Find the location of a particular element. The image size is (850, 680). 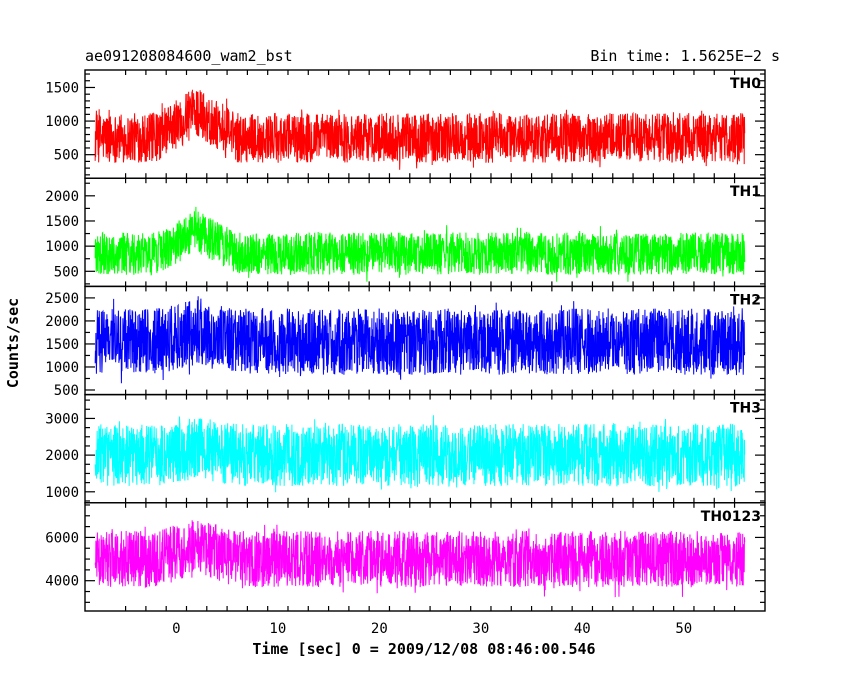

lightcurve-th1 is located at coordinates (420, 244).